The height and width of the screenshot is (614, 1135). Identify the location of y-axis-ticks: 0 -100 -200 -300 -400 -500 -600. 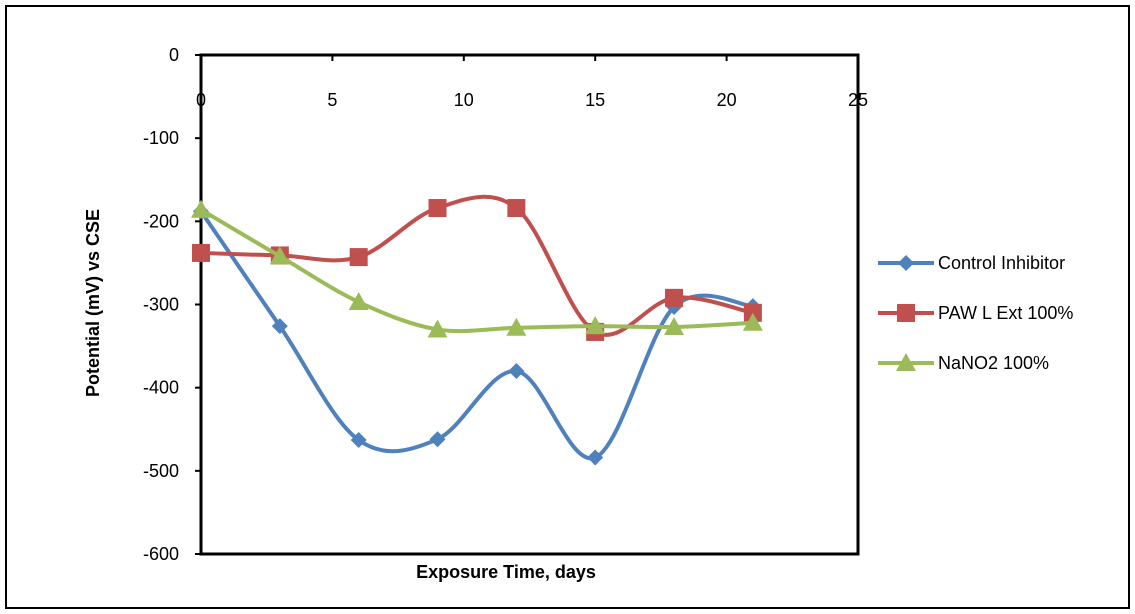
(172, 304).